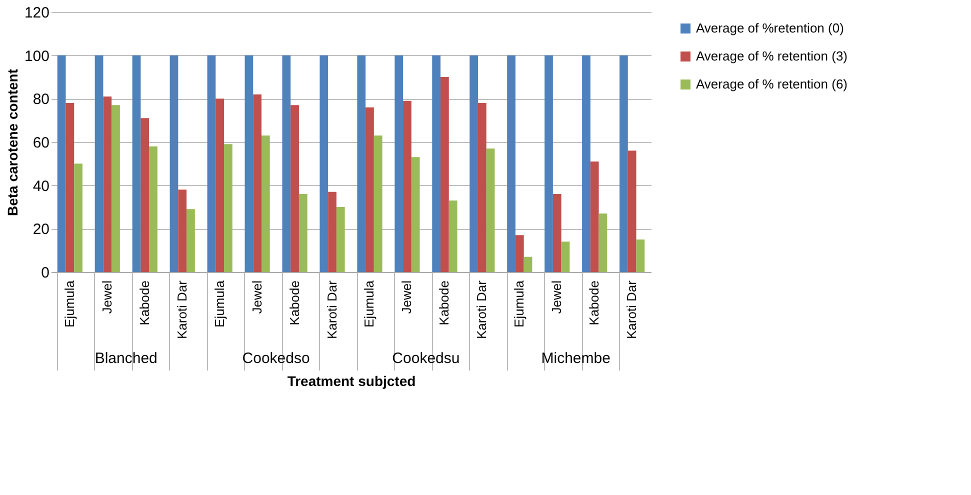 Image resolution: width=971 pixels, height=495 pixels. Describe the element at coordinates (41, 229) in the screenshot. I see `y-tick-label: 20` at that location.